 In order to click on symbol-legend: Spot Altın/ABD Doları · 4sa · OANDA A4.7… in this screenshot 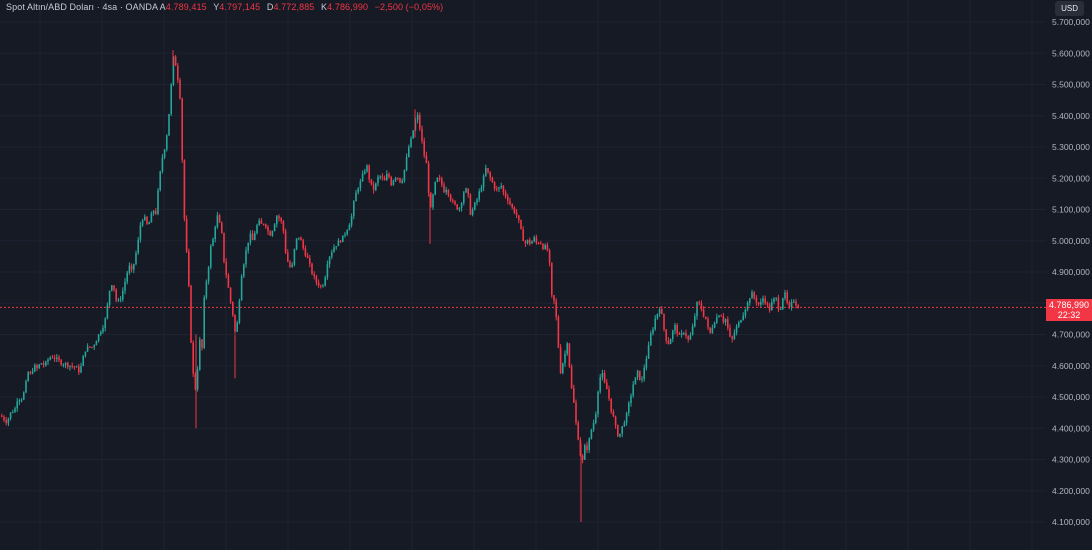, I will do `click(226, 7)`.